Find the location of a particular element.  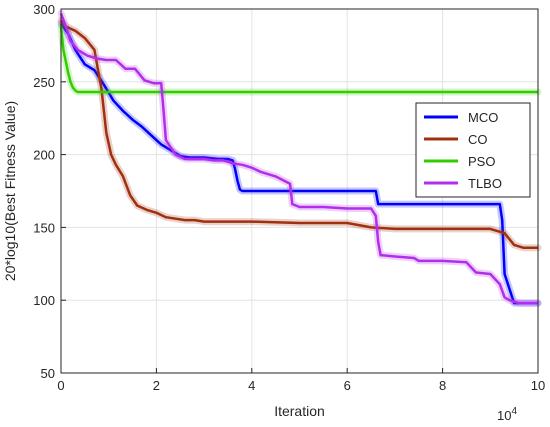

y-tick-label: 300 is located at coordinates (44, 9).